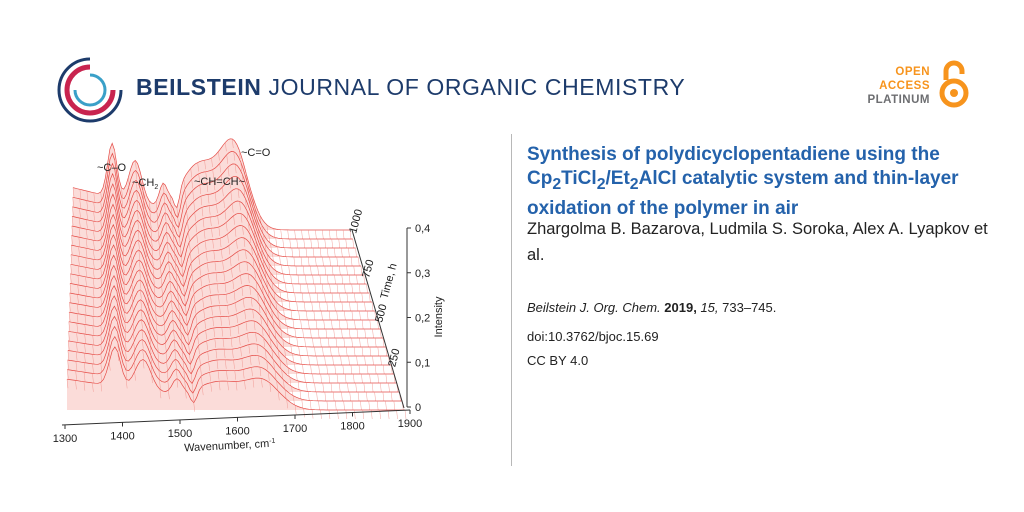 The image size is (1024, 512). Describe the element at coordinates (912, 72) in the screenshot. I see `oa-open-label: OPEN` at that location.